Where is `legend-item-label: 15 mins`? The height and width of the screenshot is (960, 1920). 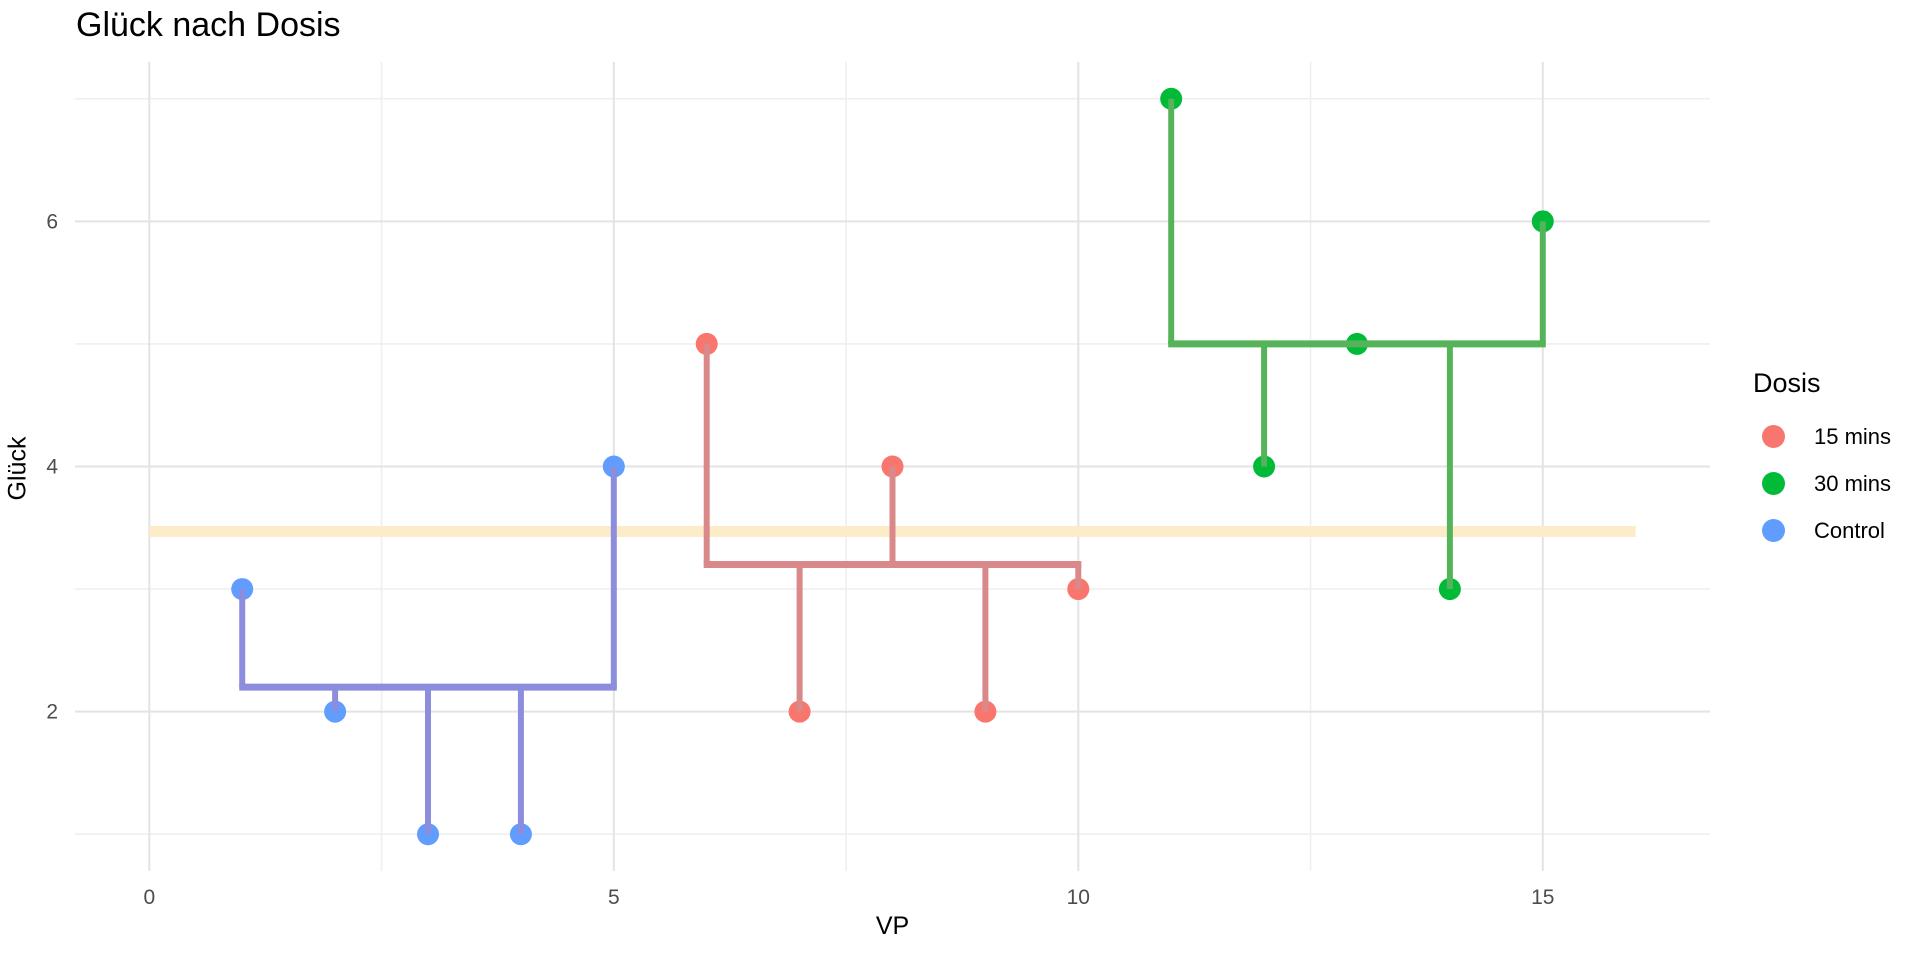 legend-item-label: 15 mins is located at coordinates (1853, 436).